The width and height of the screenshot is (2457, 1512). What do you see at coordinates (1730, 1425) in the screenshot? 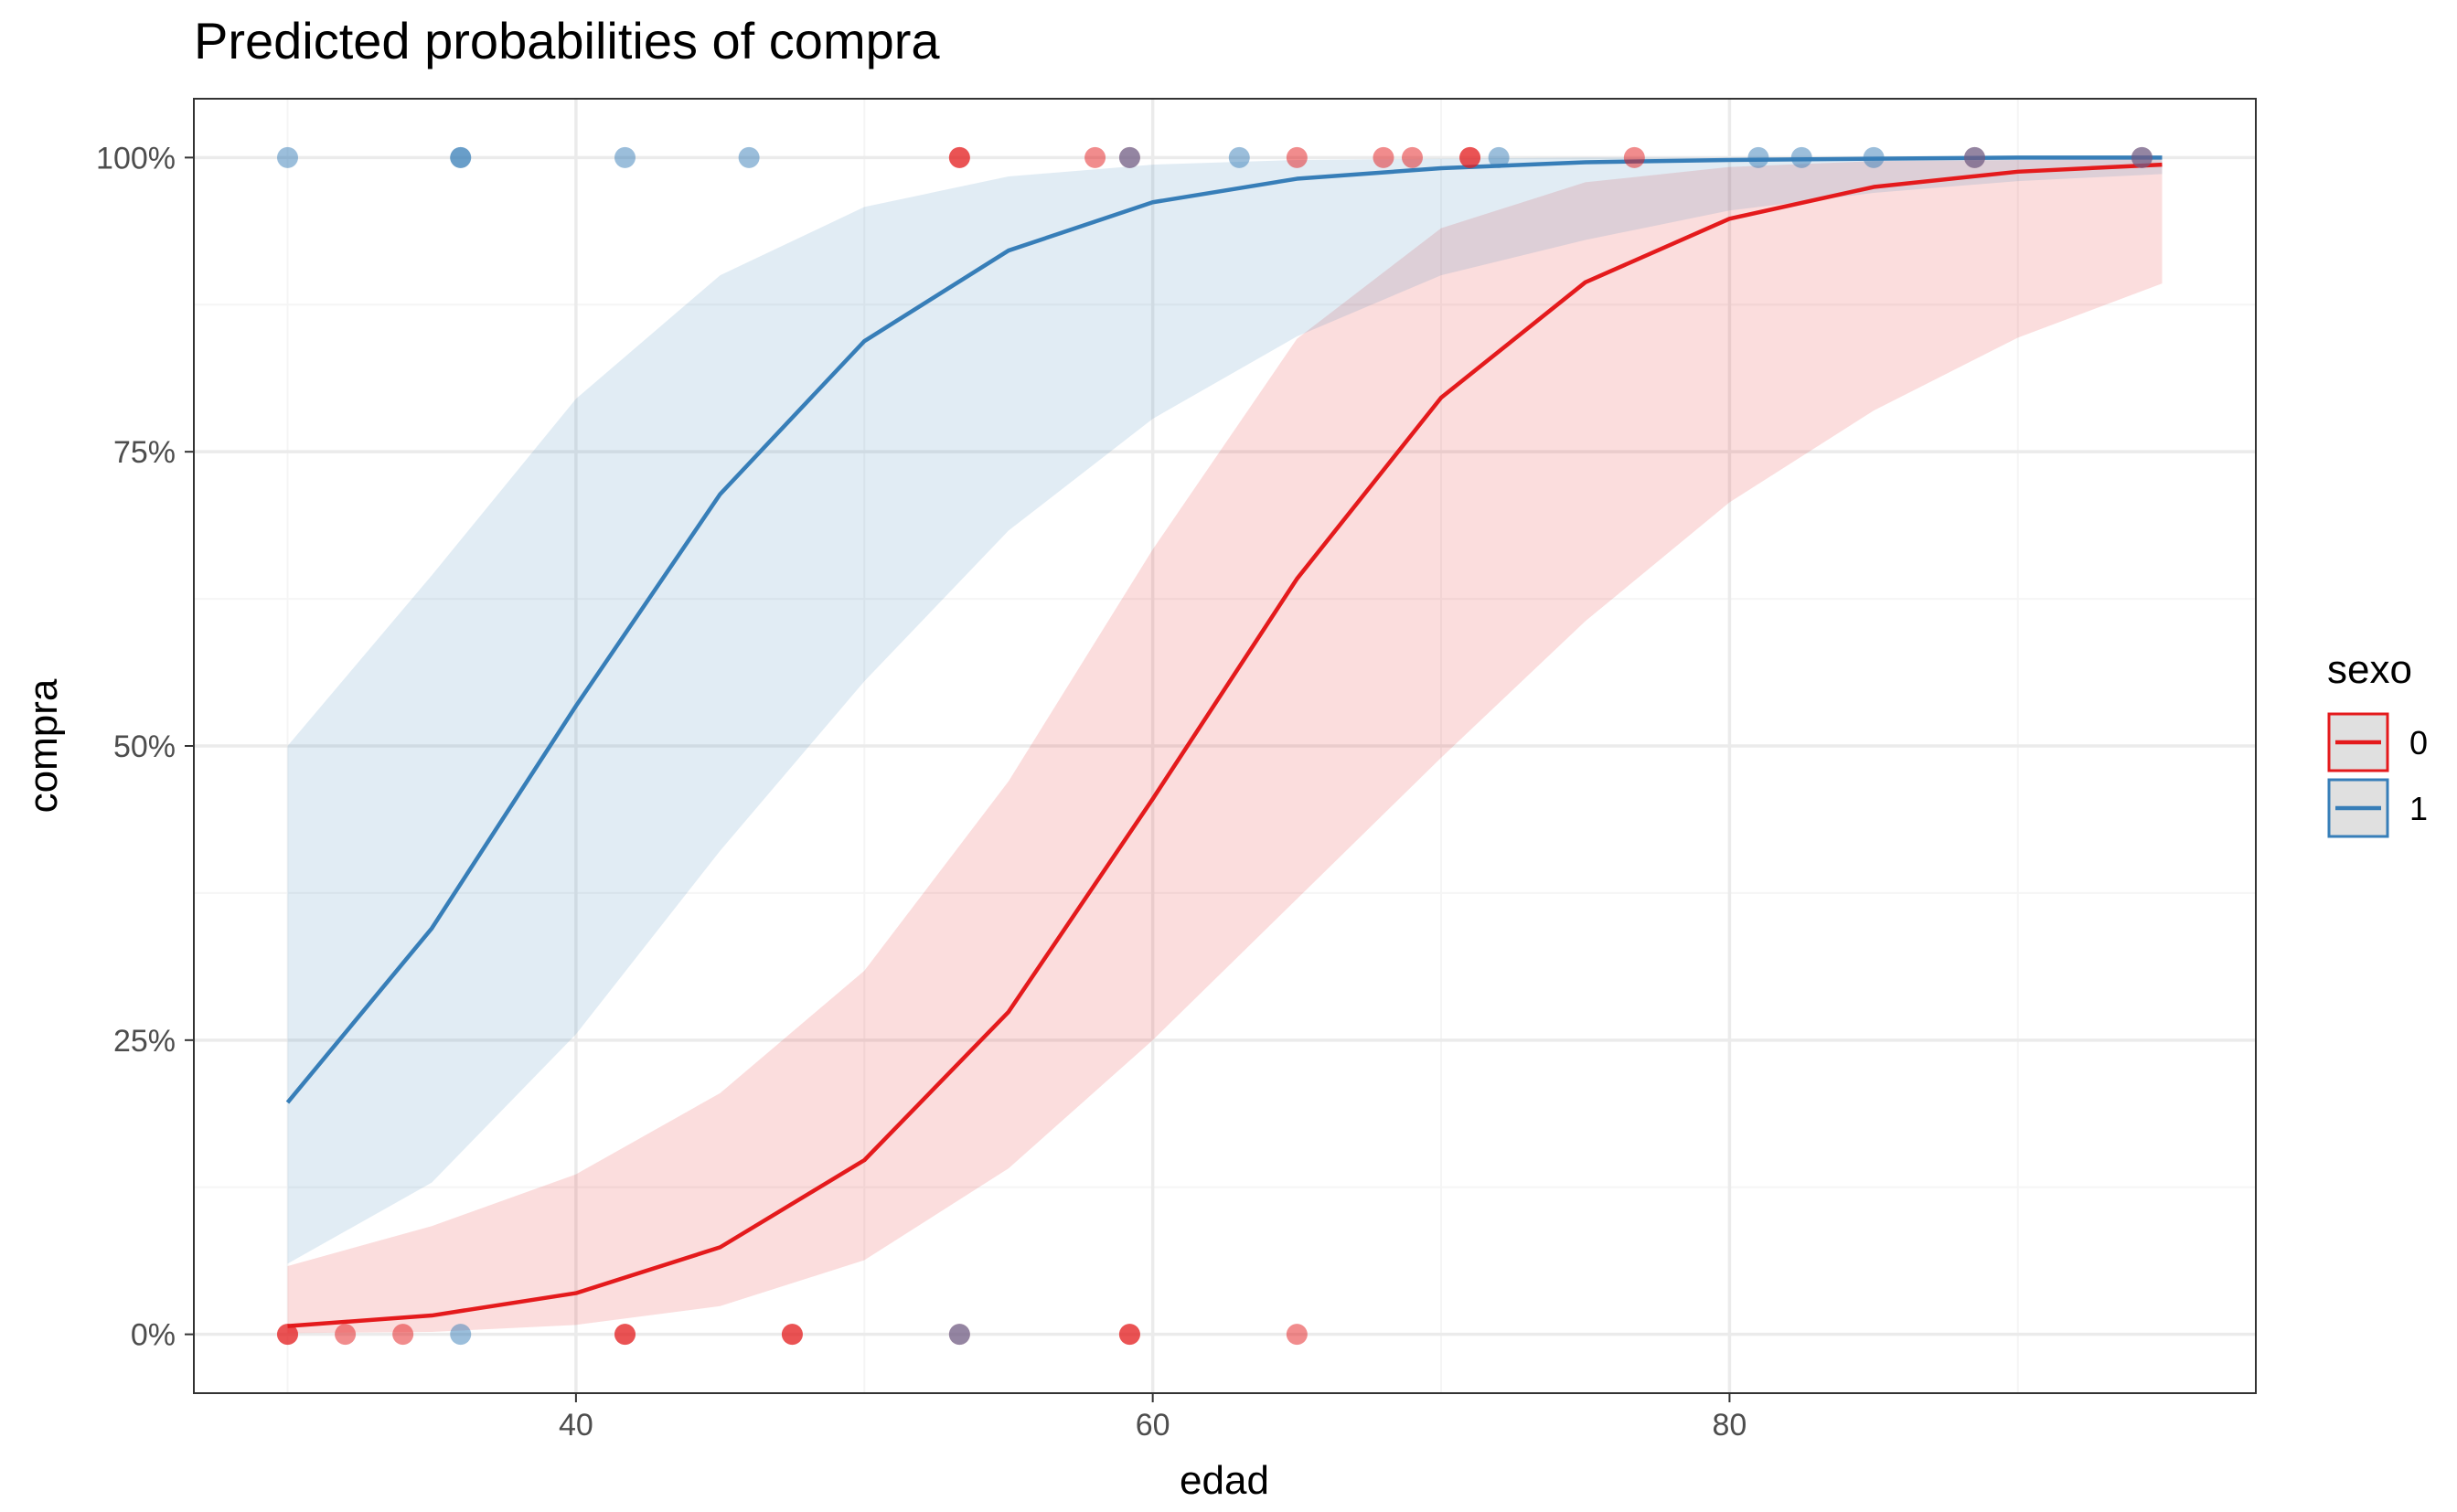
I see `x-tick-label: 80` at bounding box center [1730, 1425].